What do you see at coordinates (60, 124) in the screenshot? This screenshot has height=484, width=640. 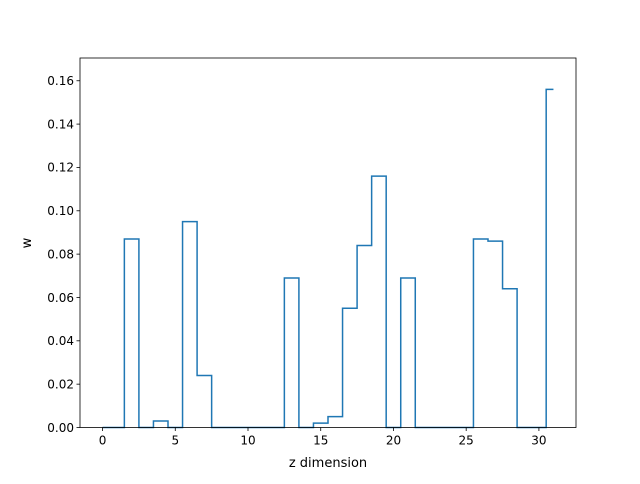 I see `y-tick-label: 0.14` at bounding box center [60, 124].